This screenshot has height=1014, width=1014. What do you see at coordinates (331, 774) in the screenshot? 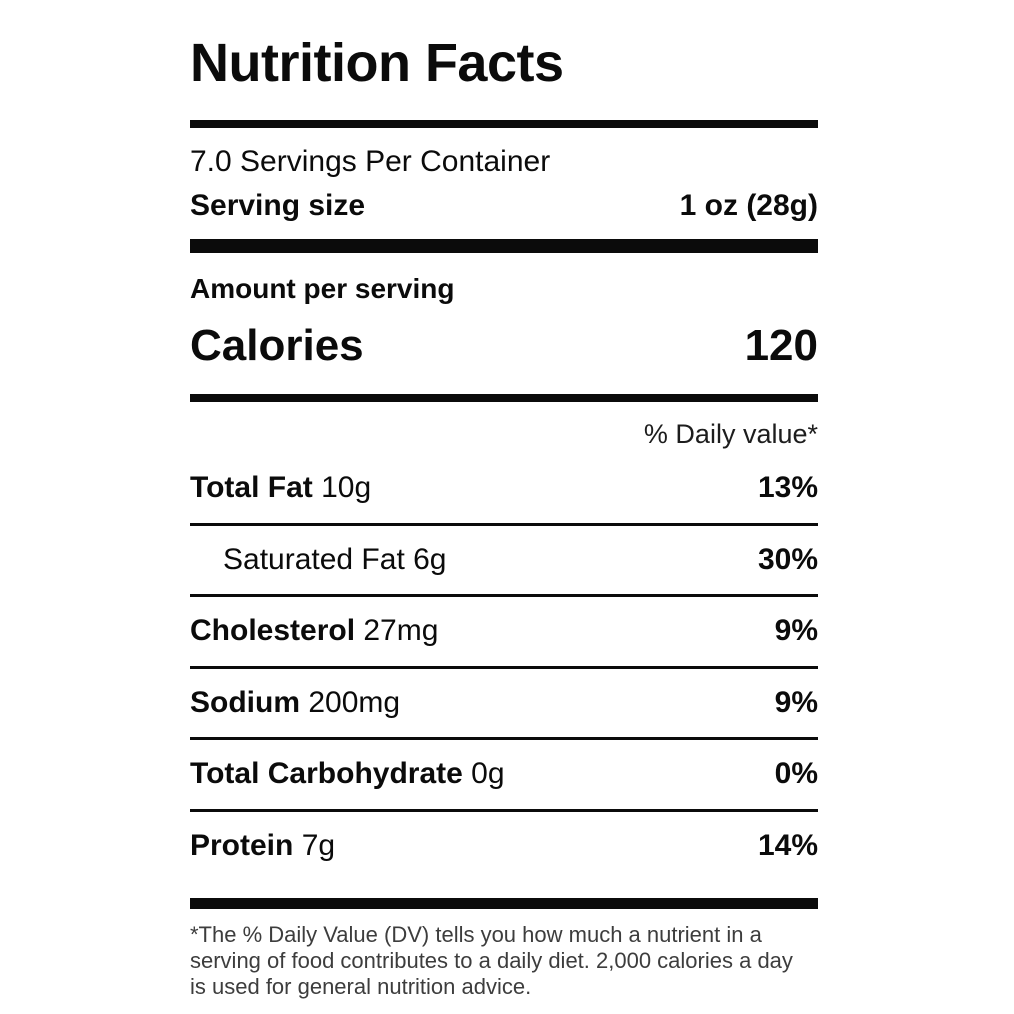
I see `nutrient-name: Total Carbohydrate` at bounding box center [331, 774].